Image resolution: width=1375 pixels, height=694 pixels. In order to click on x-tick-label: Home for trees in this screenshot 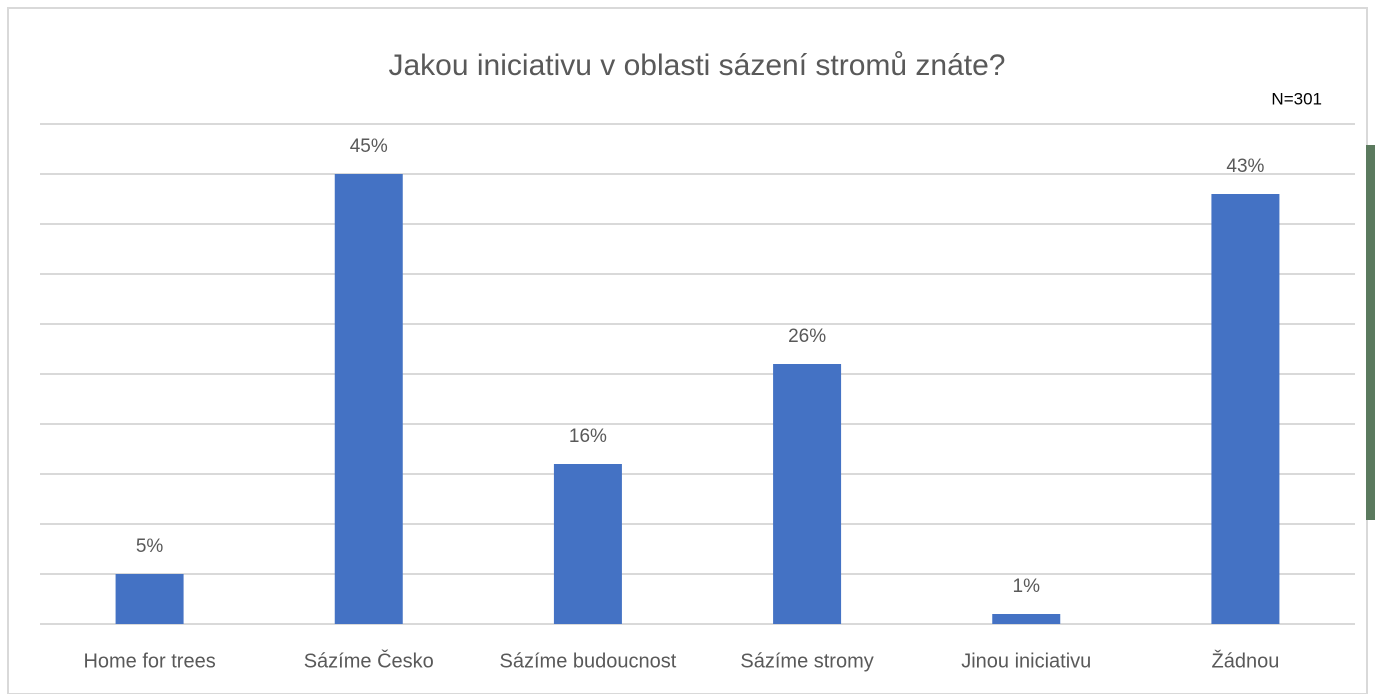, I will do `click(149, 661)`.